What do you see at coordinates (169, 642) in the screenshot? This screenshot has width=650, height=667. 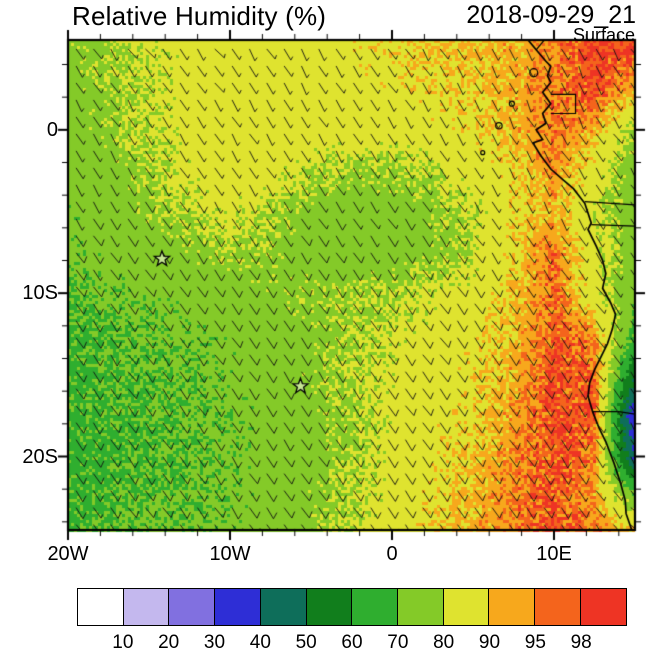 I see `colorbar-tick-label: 20` at bounding box center [169, 642].